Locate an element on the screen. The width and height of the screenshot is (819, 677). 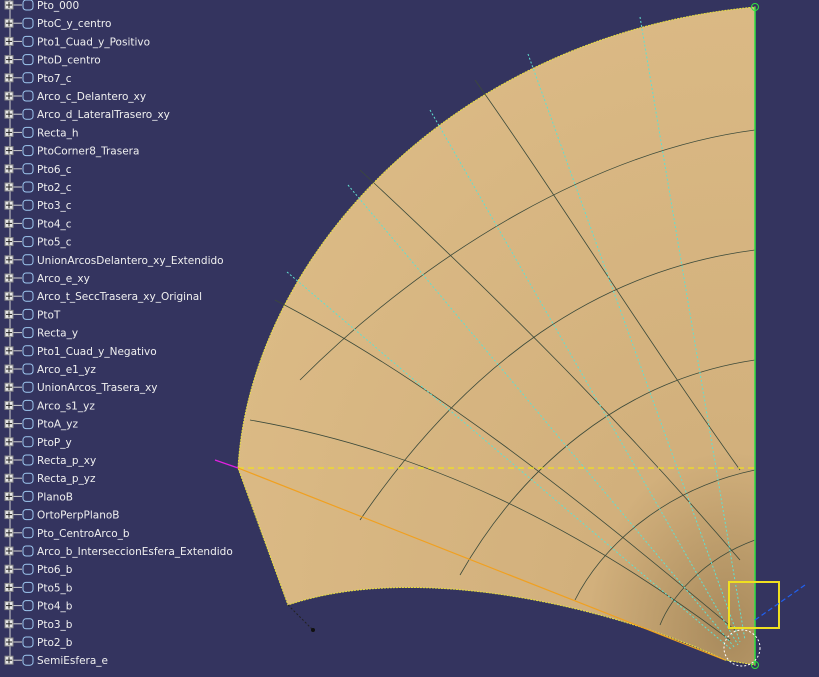
node-label: PtoA_yz is located at coordinates (58, 425).